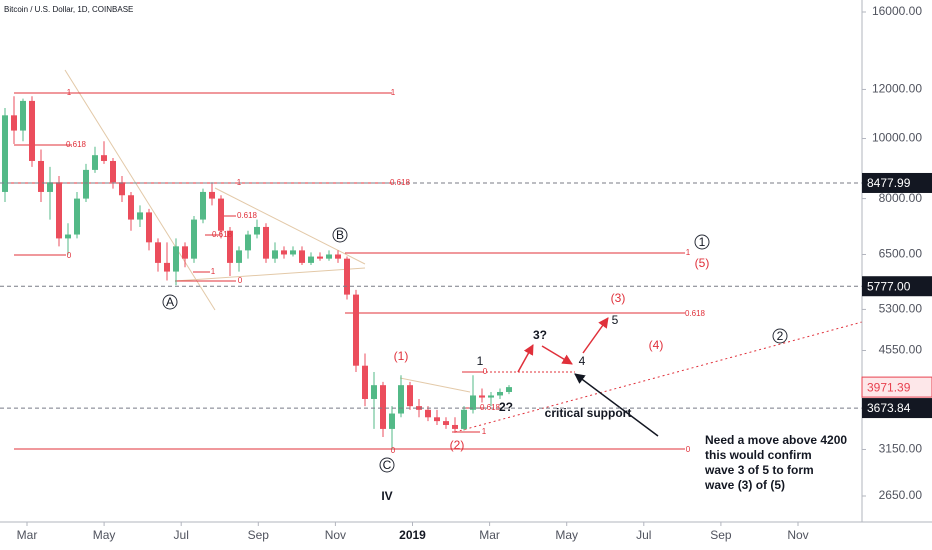  Describe the element at coordinates (897, 138) in the screenshot. I see `y-tick-label: 10000.00` at that location.